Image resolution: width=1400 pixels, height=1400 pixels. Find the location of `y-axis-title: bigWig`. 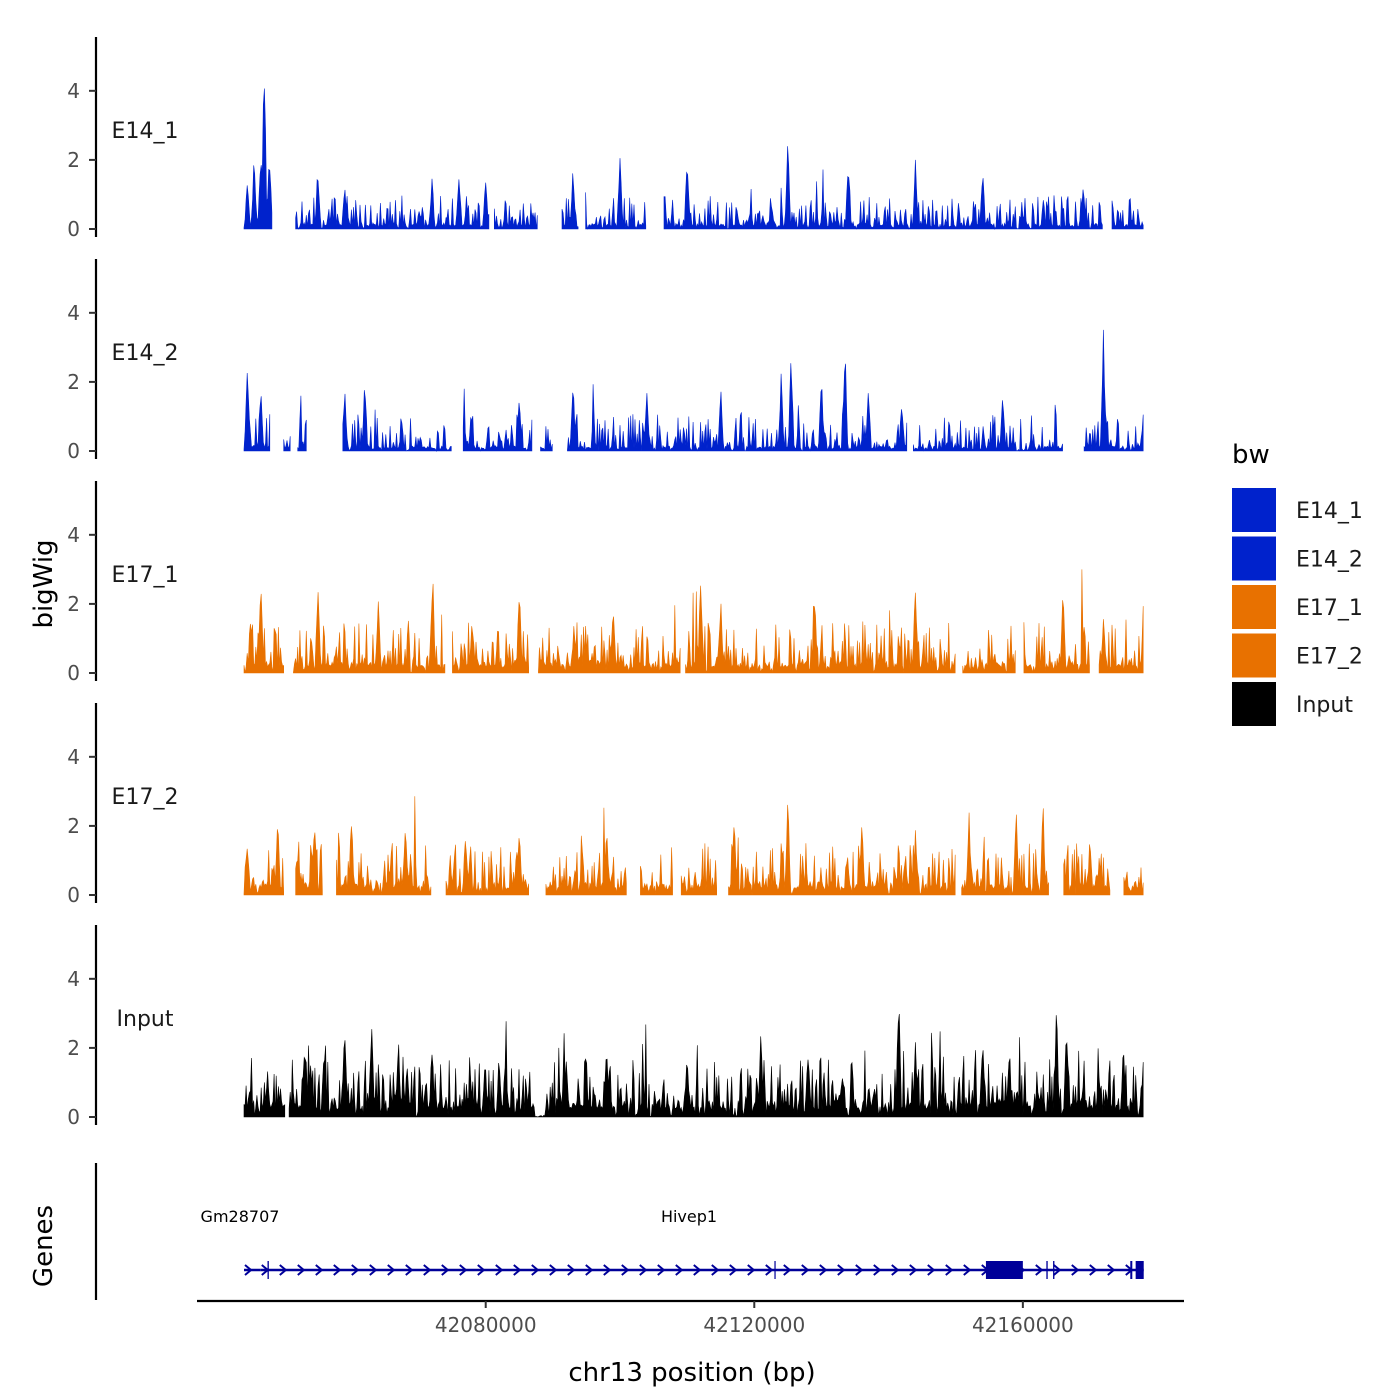

y-axis-title: bigWig is located at coordinates (44, 583).